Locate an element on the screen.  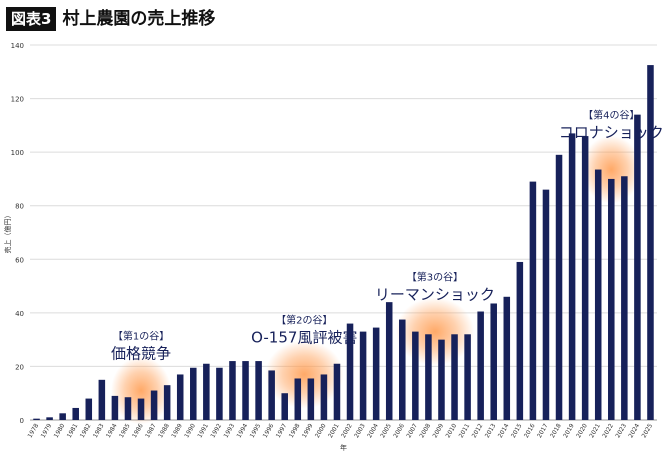
x-tick-label: 1991 is located at coordinates (203, 430).